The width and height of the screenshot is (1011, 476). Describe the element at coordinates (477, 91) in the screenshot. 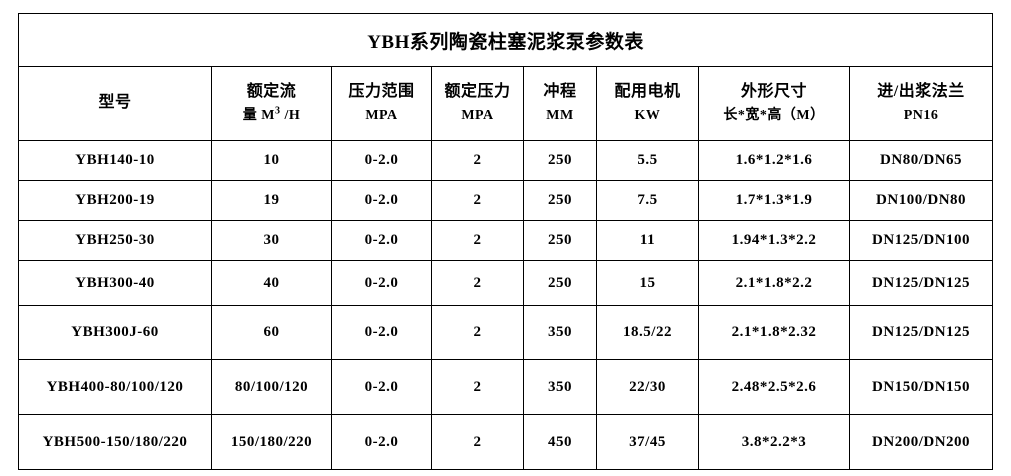

I see `column-header-rated-pressure-label: 额定压力` at that location.